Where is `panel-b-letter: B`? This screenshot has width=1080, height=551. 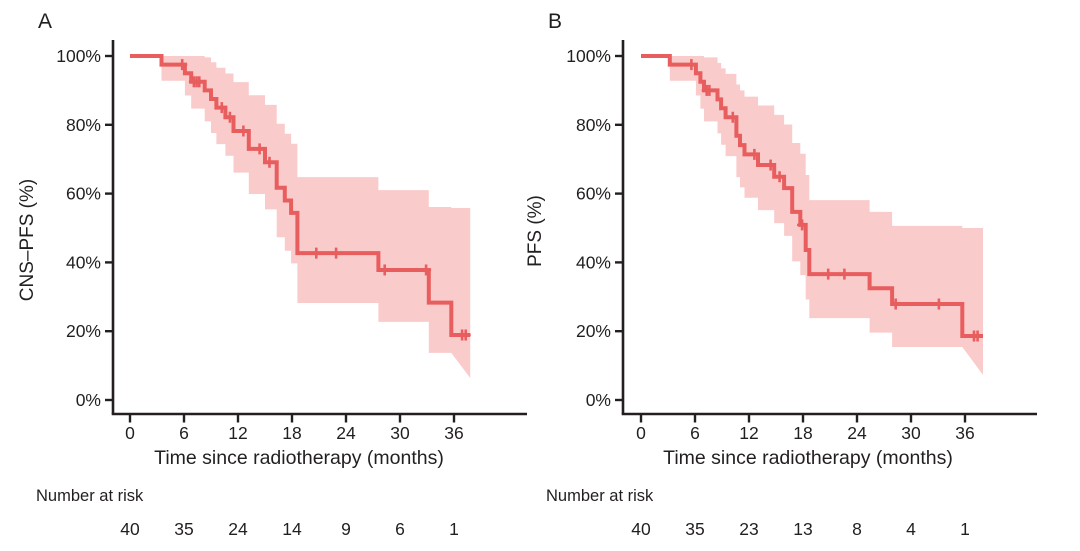
panel-b-letter: B is located at coordinates (555, 21).